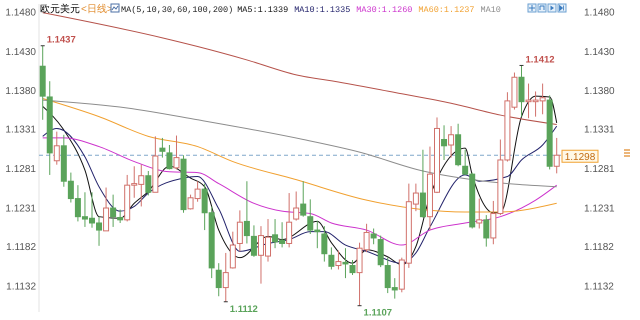  What do you see at coordinates (600, 209) in the screenshot?
I see `y2-tick-label: 1.1231` at bounding box center [600, 209].